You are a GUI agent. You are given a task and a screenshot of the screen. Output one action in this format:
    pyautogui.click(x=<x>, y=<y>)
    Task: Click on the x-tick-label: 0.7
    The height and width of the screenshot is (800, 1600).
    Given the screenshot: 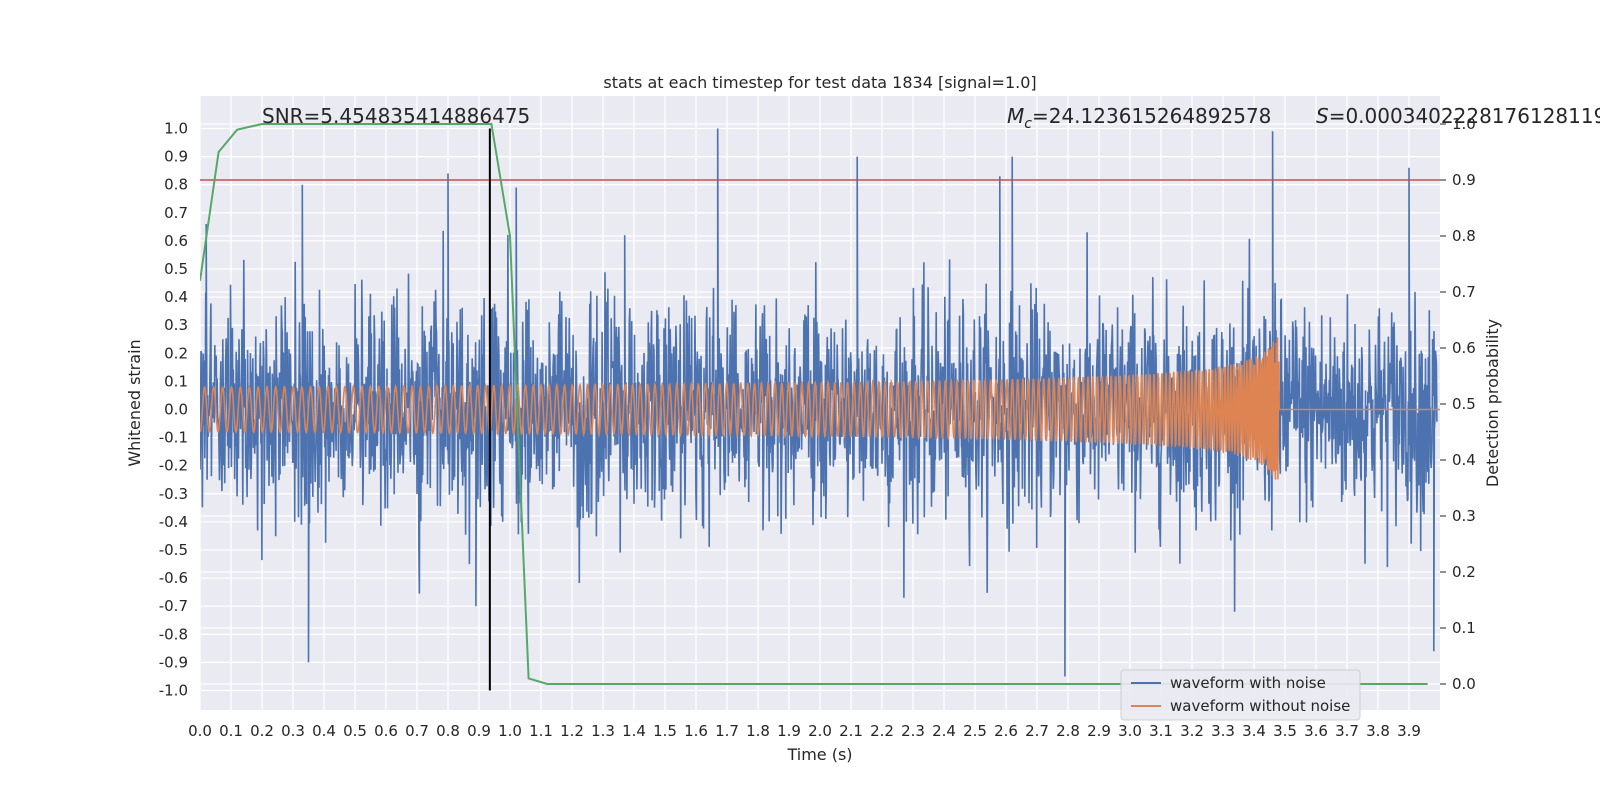 What is the action you would take?
    pyautogui.click(x=417, y=731)
    